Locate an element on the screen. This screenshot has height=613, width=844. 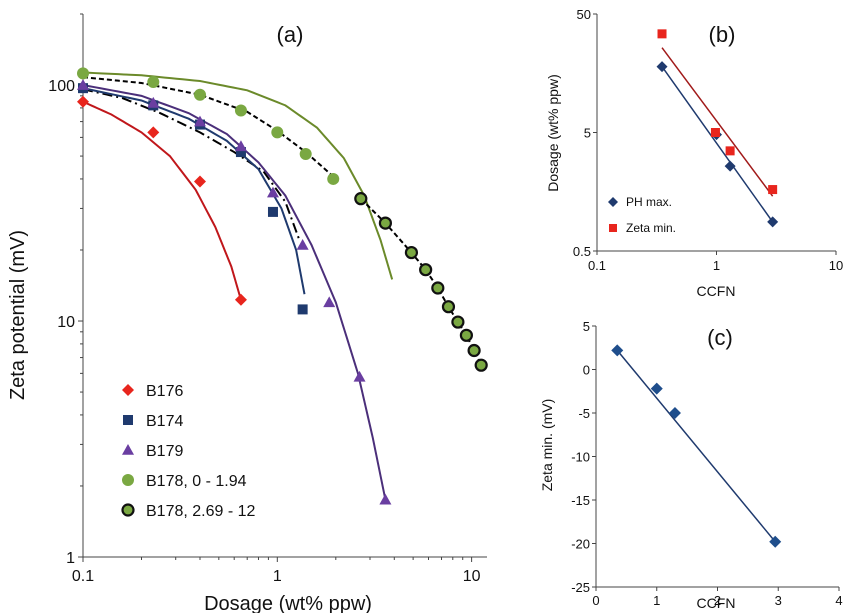
b-y-tick-label: 0.5 is located at coordinates (582, 251).